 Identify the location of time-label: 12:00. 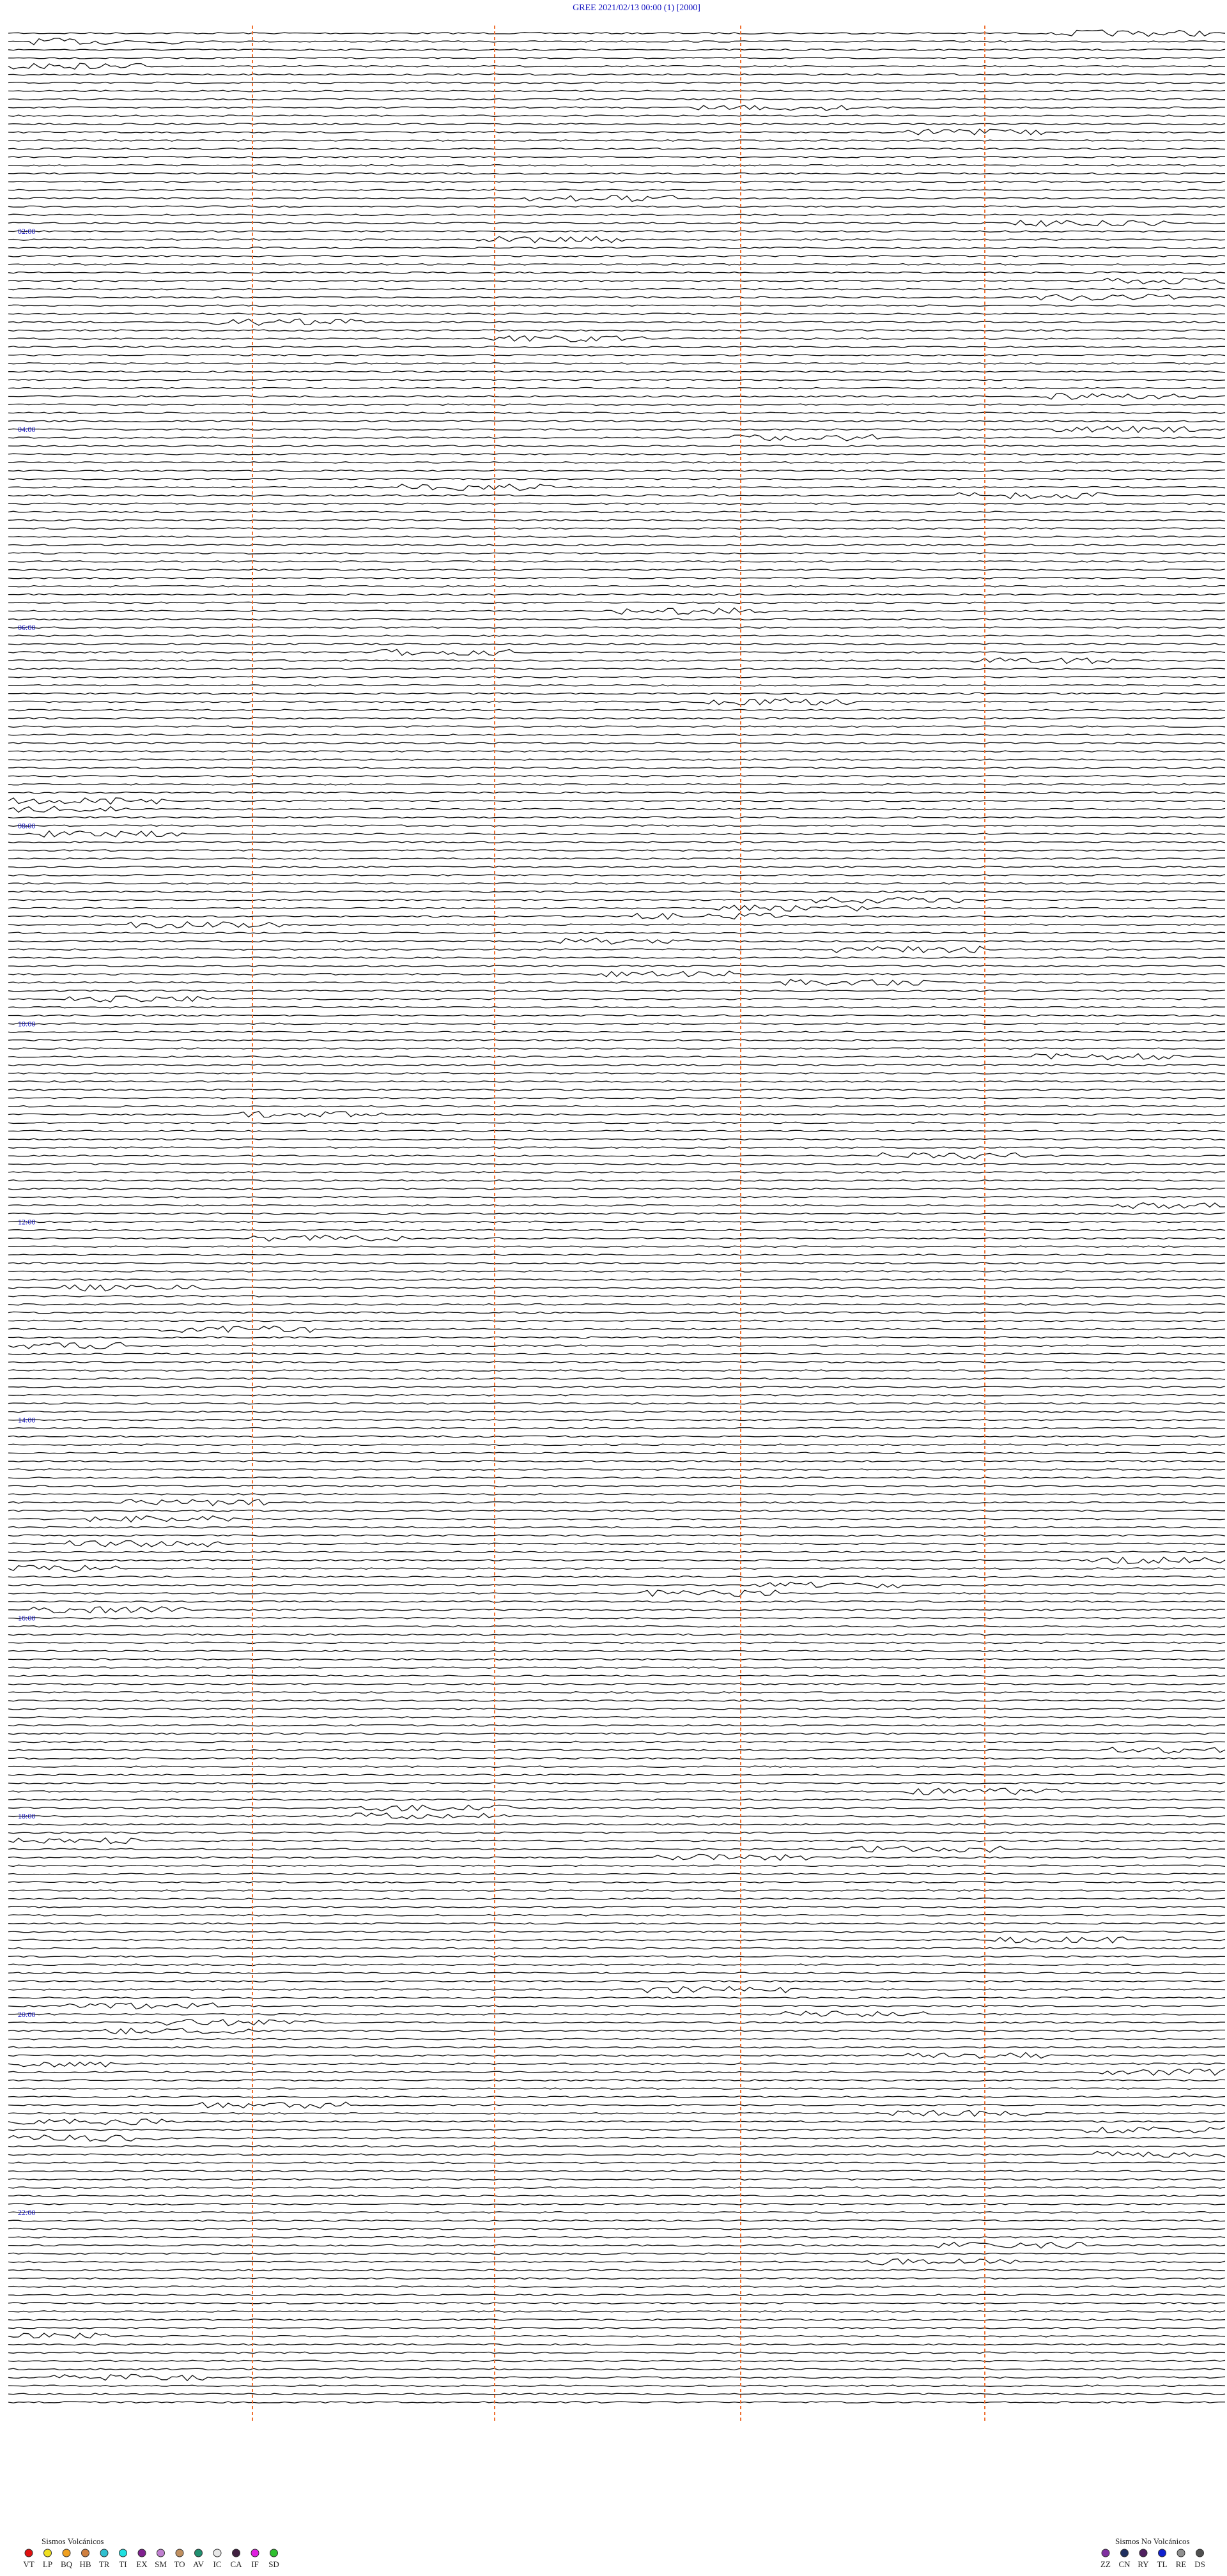
(26, 1221).